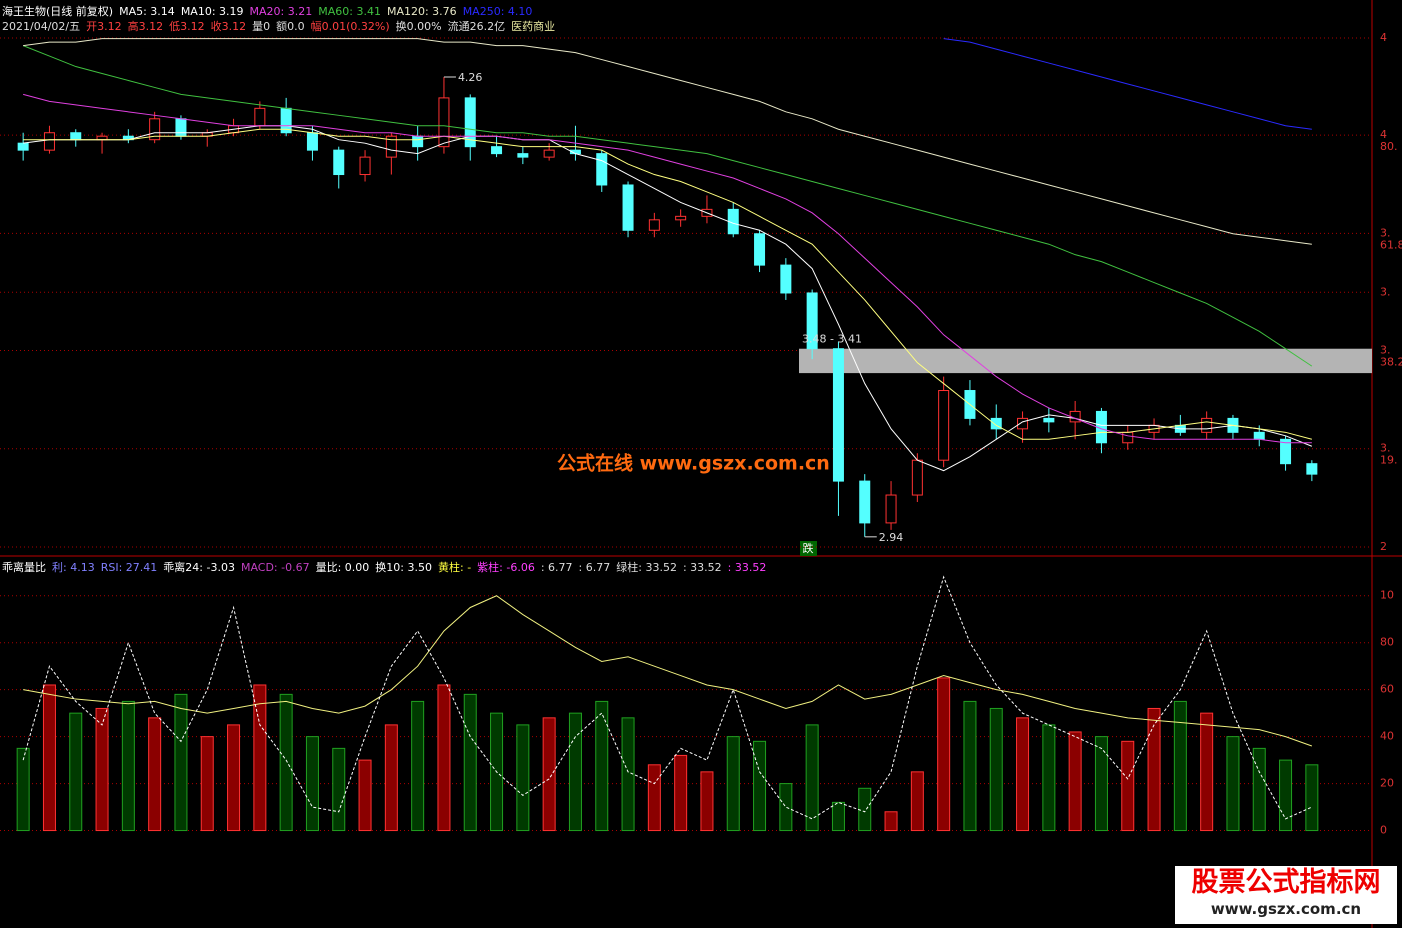 This screenshot has height=928, width=1402. I want to click on indicator-value: : 33.52, so click(702, 567).